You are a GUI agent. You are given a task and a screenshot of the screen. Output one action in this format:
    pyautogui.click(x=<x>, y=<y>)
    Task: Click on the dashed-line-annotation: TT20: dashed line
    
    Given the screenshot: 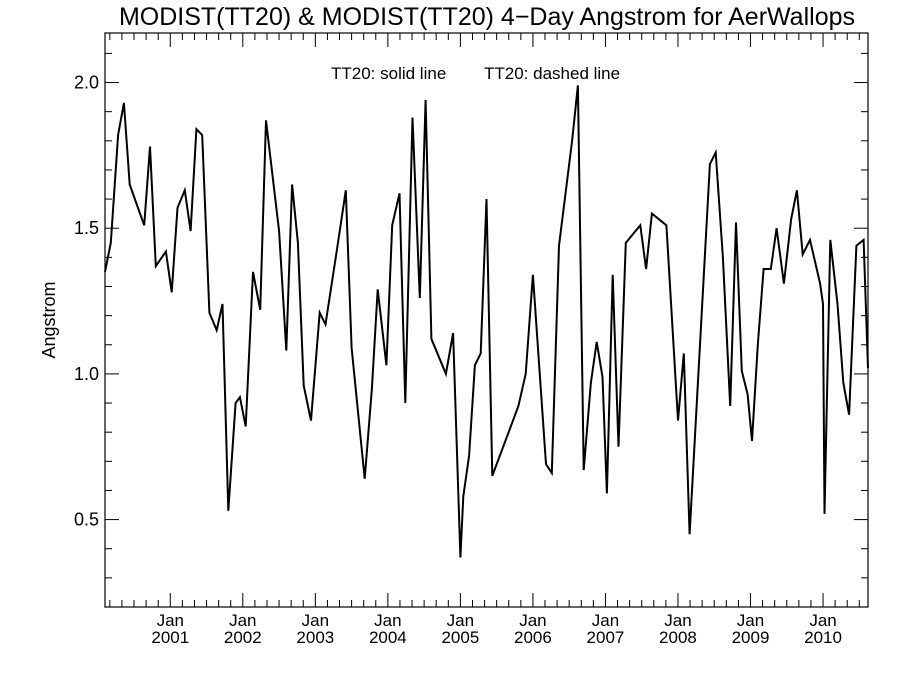 What is the action you would take?
    pyautogui.click(x=552, y=73)
    